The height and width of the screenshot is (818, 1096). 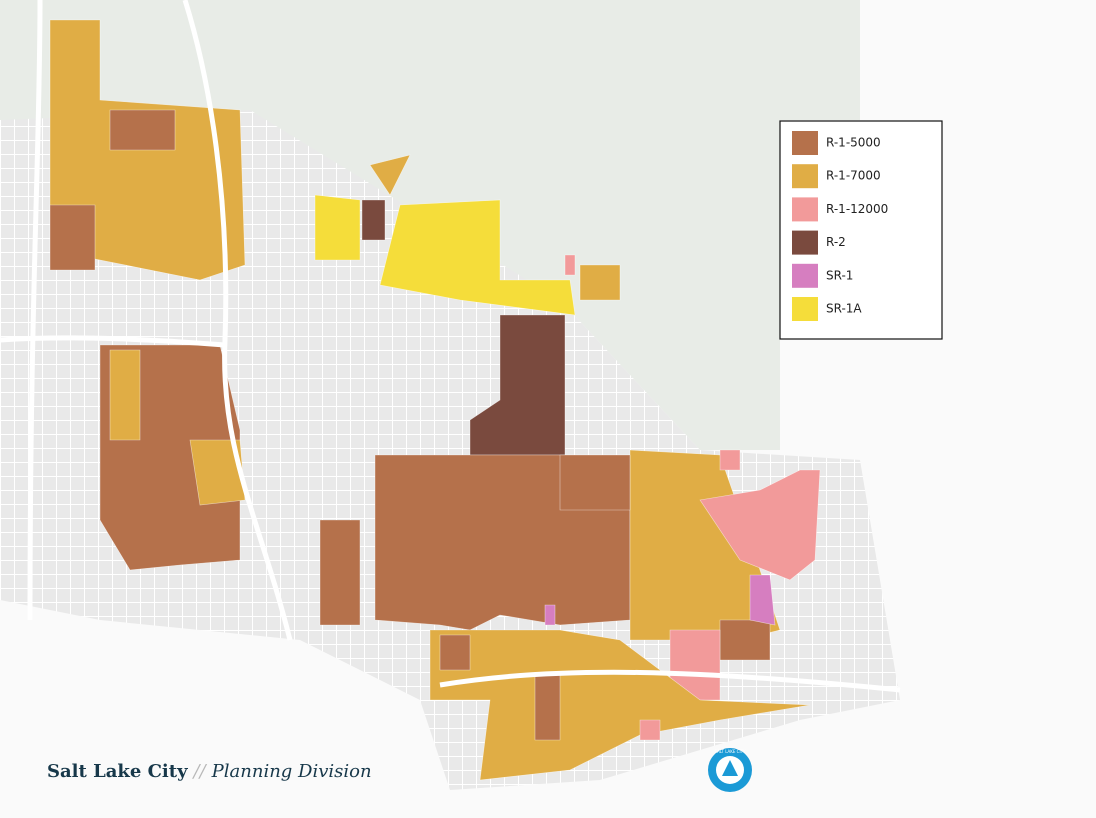 I want to click on legend: R-1-5000 R-1-7000 R-1-12000 R-2 SR-1 SR-1A, so click(x=861, y=230).